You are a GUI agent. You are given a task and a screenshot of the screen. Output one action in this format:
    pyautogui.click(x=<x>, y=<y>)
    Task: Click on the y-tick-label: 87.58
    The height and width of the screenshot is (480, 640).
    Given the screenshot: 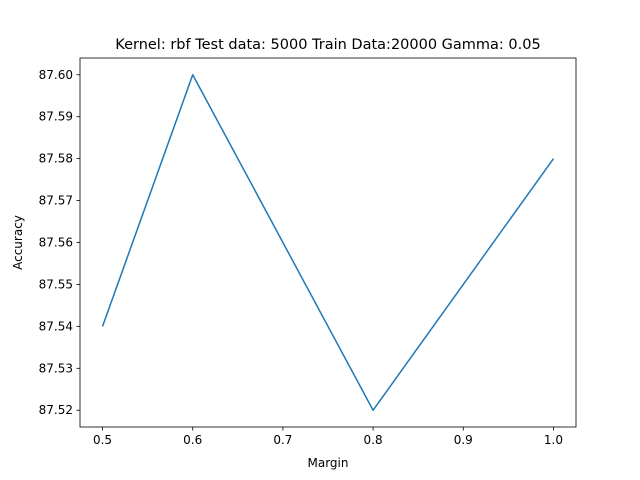 What is the action you would take?
    pyautogui.click(x=56, y=159)
    